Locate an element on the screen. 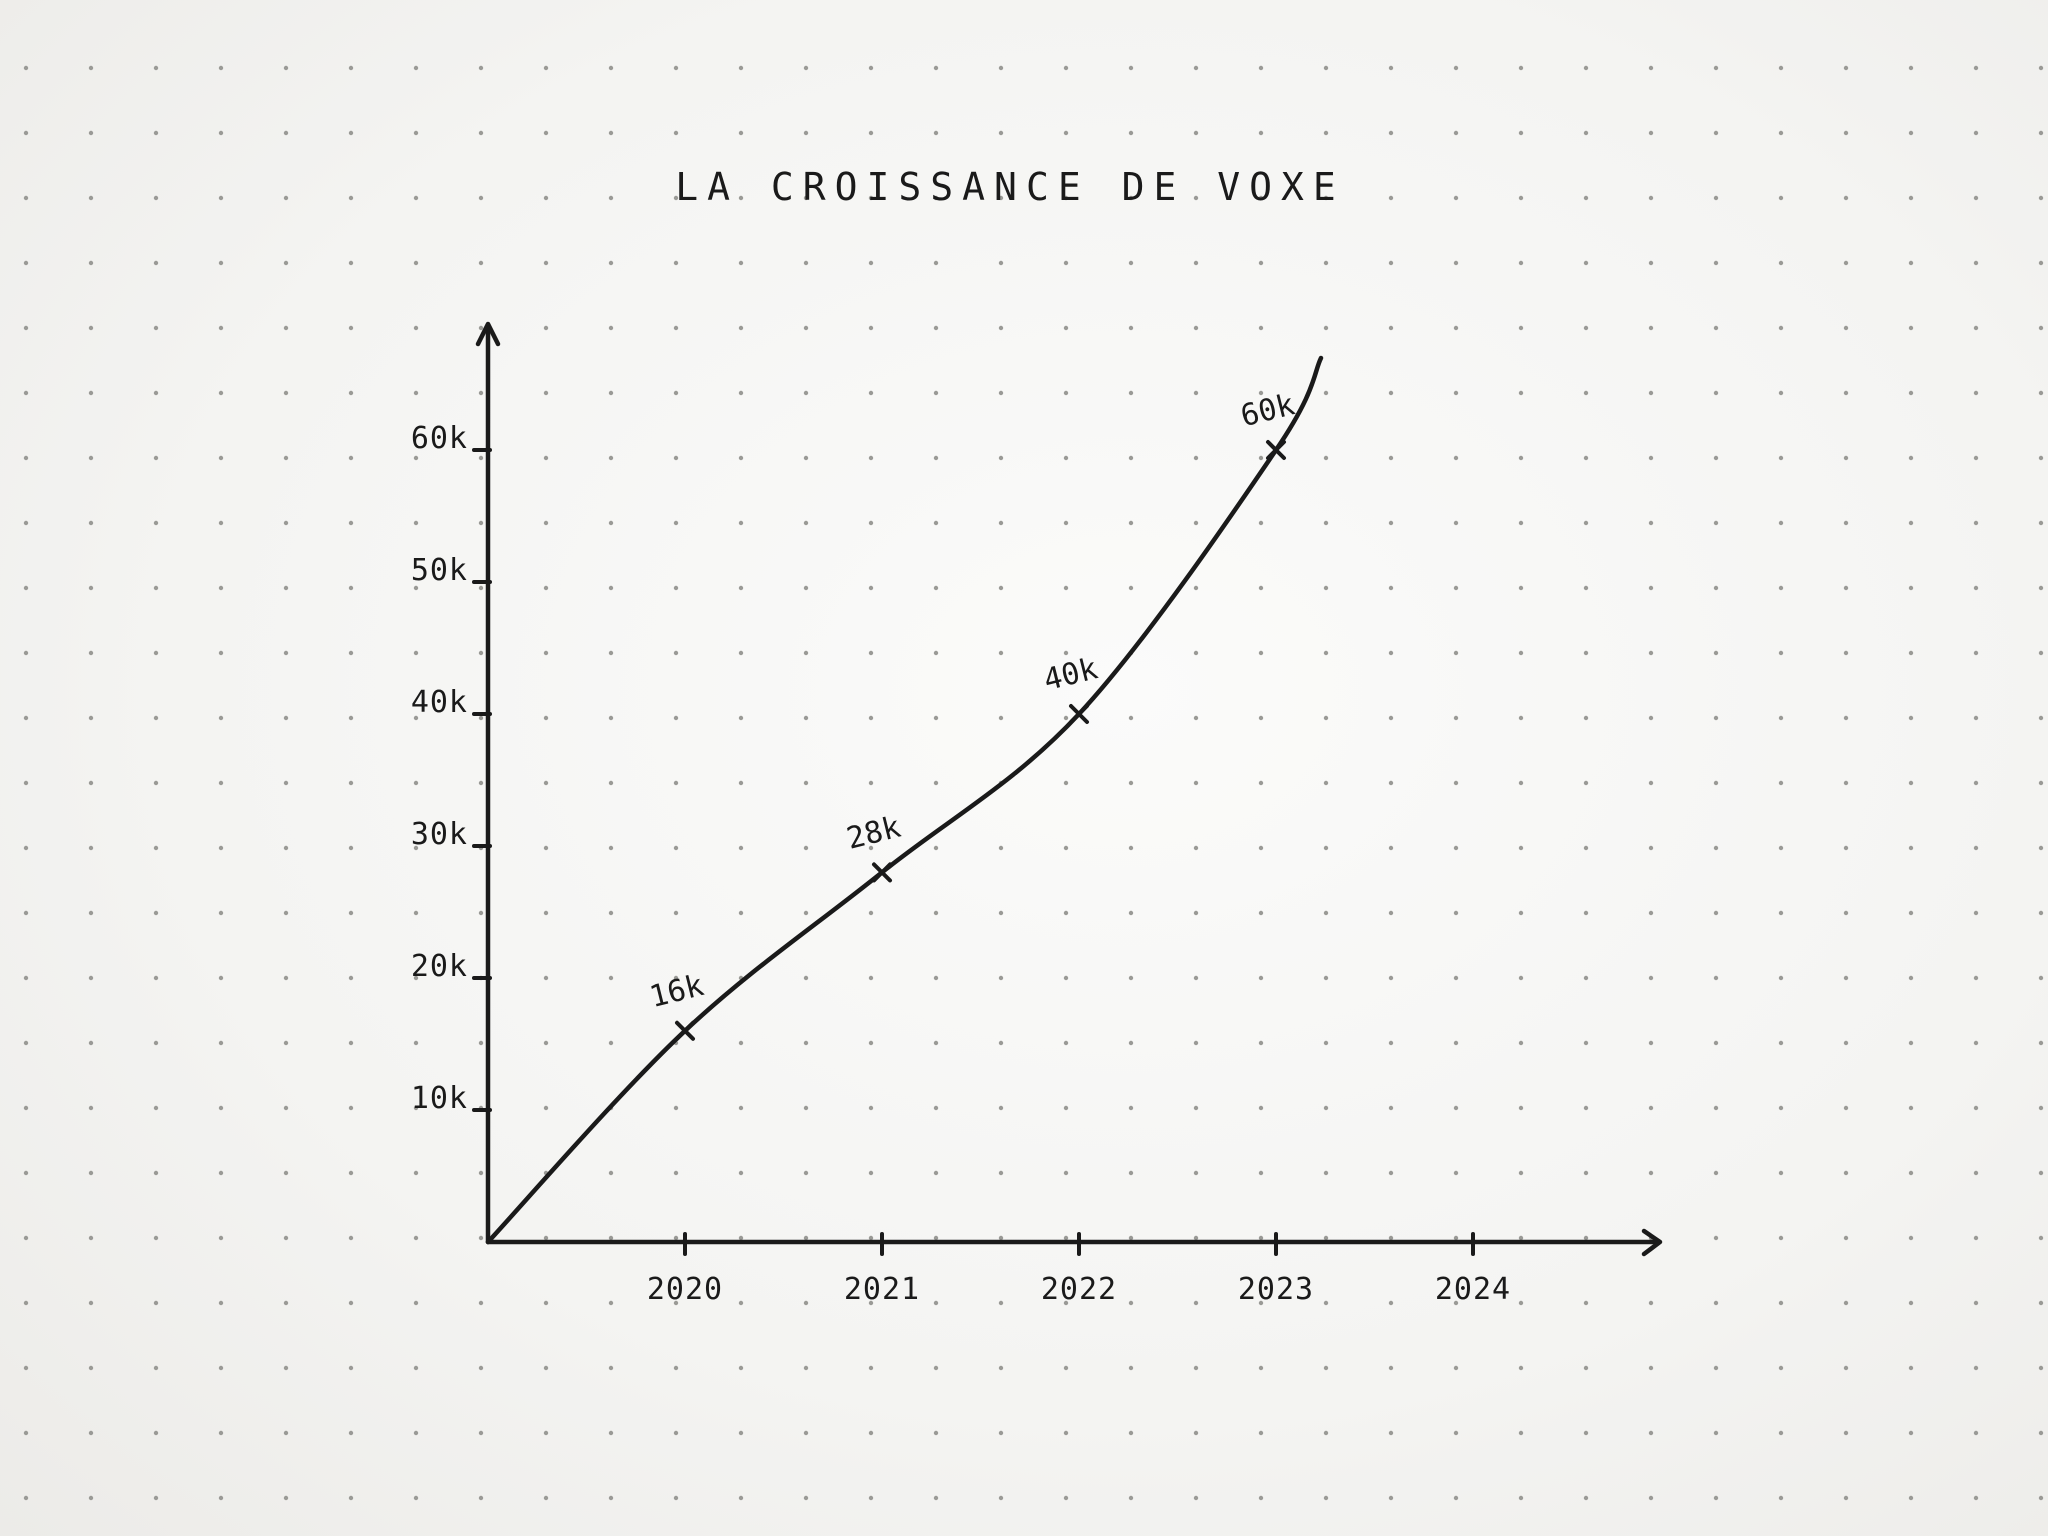  x-tick-label: 2022 is located at coordinates (1079, 1289).